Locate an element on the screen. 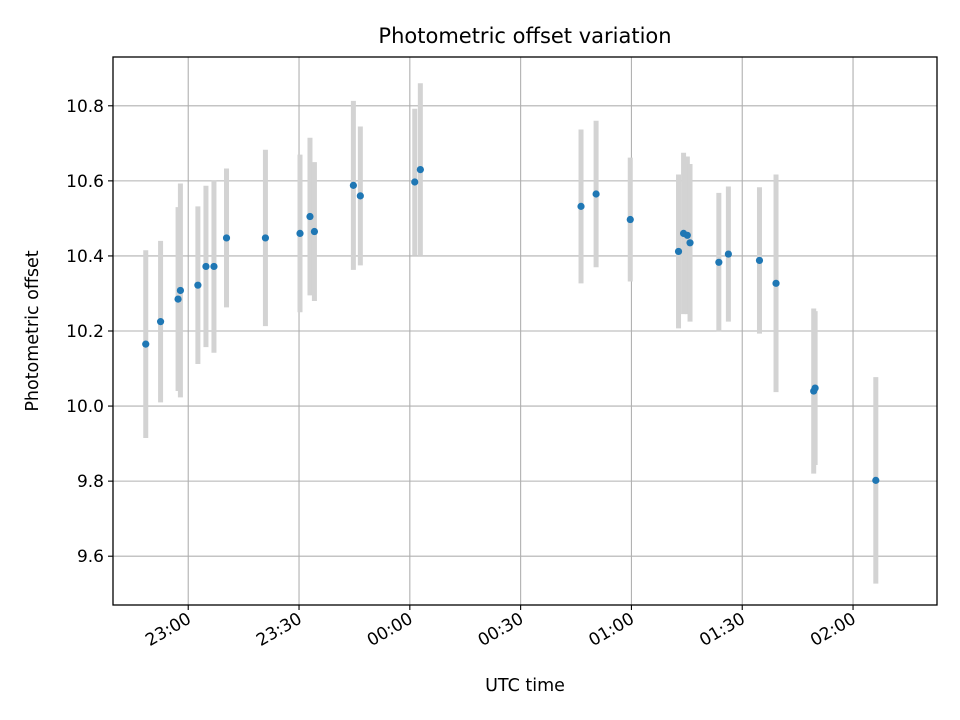 This screenshot has width=960, height=720. y-tick-label: 10.4 is located at coordinates (85, 257).